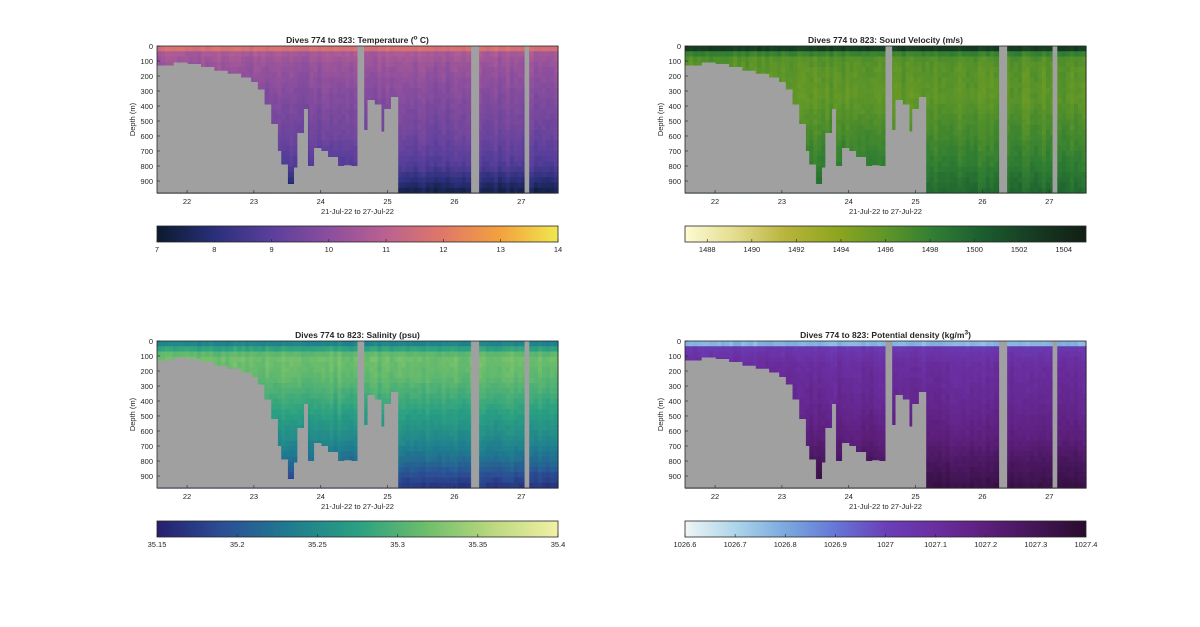 The image size is (1200, 627). What do you see at coordinates (527, 119) in the screenshot?
I see `data-gap` at bounding box center [527, 119].